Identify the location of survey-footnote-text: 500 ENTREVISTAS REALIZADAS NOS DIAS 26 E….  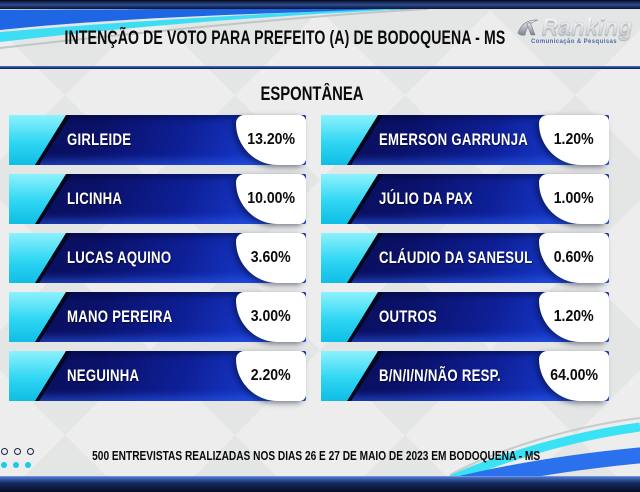
(316, 455).